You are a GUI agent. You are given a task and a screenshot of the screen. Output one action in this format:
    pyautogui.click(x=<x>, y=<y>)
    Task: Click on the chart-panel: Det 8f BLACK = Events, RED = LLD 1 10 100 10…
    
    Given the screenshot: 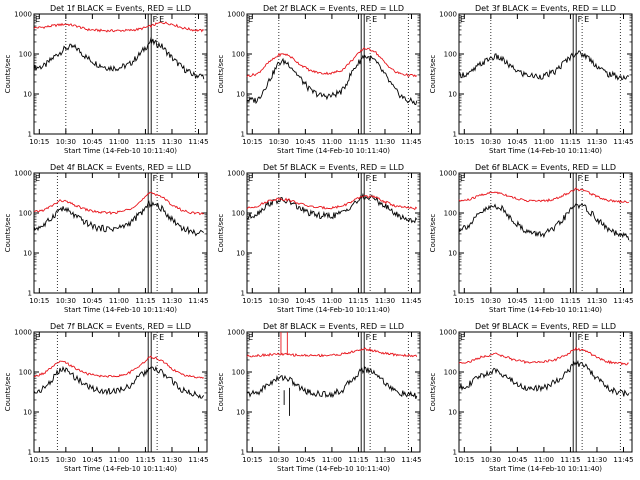 What is the action you would take?
    pyautogui.click(x=319, y=397)
    